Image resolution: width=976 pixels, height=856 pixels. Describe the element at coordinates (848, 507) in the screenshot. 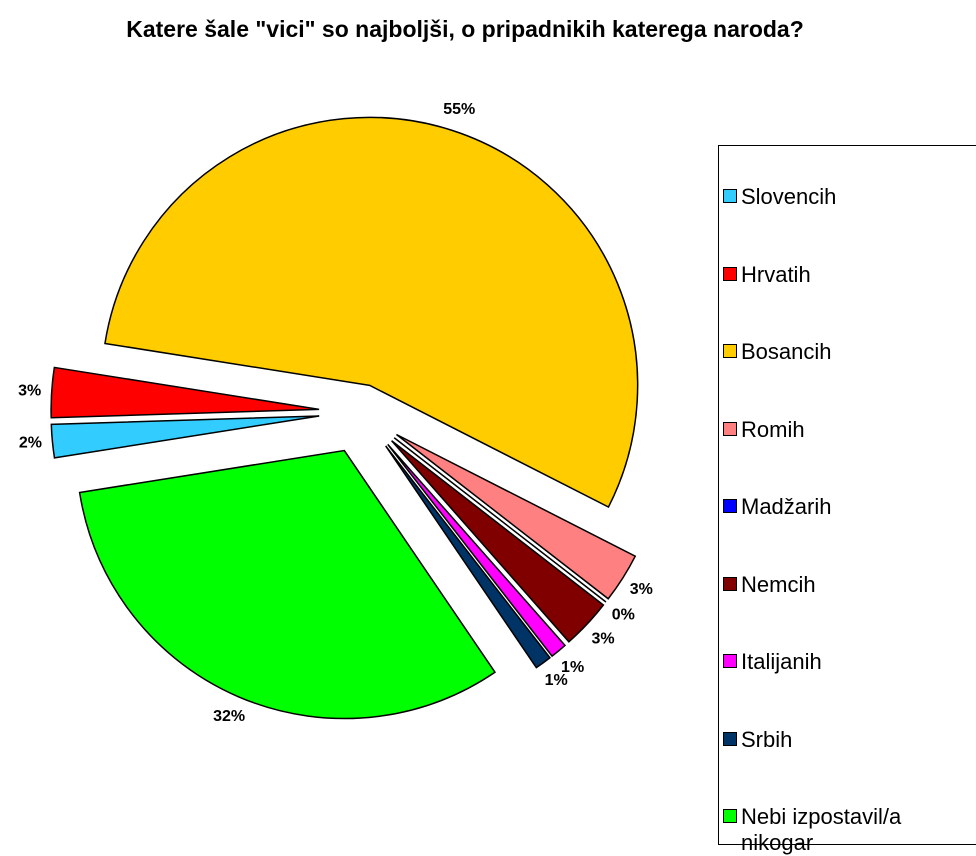

I see `legend-entry: Madžarih` at that location.